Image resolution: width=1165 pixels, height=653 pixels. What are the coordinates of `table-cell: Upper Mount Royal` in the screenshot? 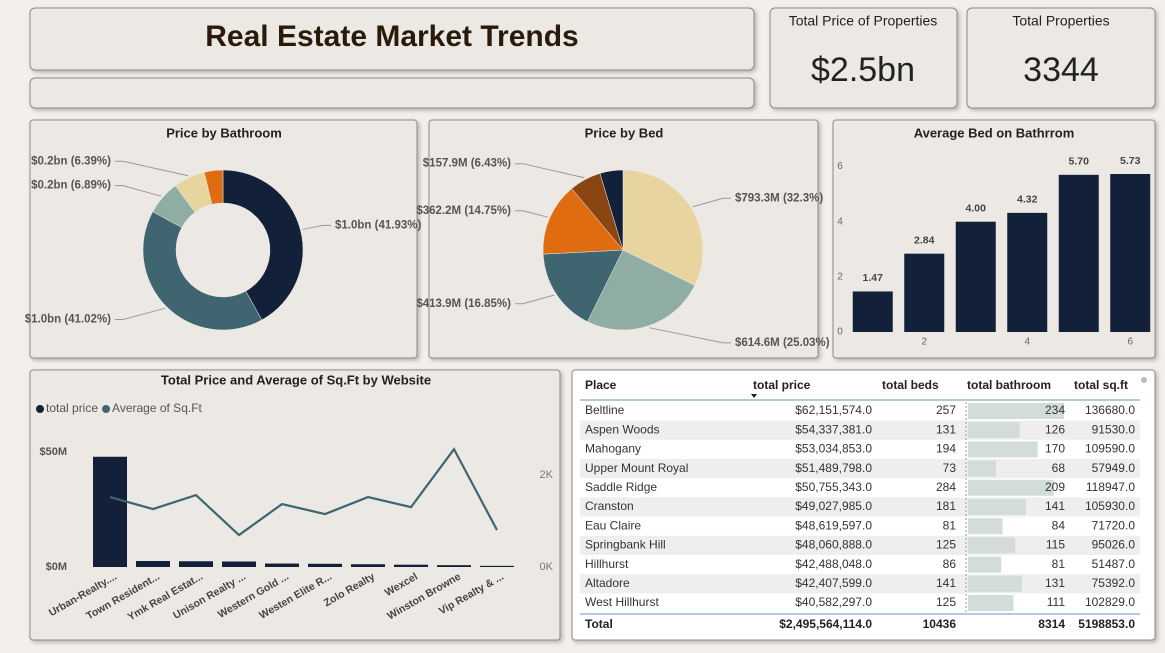 It's located at (636, 468).